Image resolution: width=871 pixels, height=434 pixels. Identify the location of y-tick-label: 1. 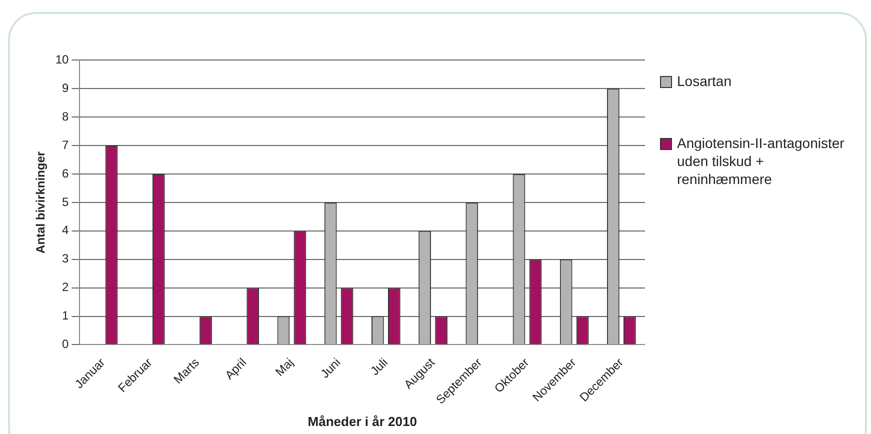
(66, 315).